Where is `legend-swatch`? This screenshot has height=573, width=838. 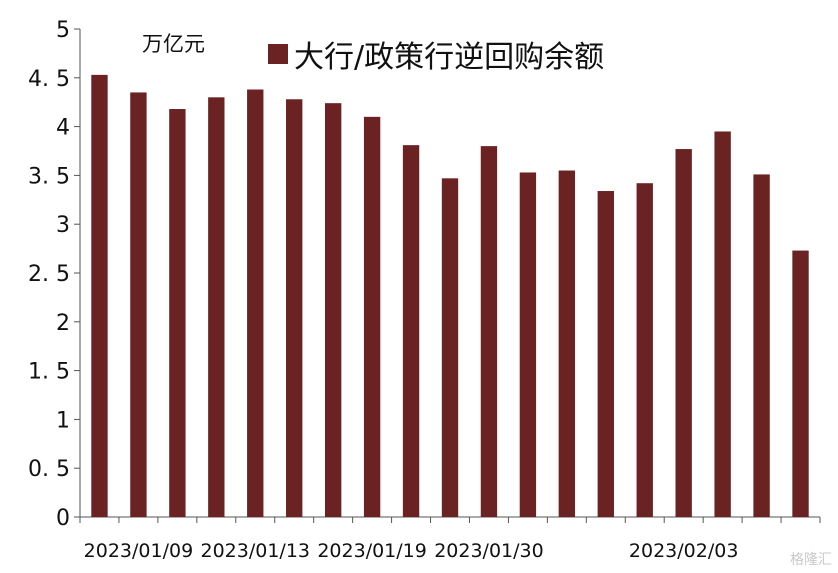 legend-swatch is located at coordinates (278, 54).